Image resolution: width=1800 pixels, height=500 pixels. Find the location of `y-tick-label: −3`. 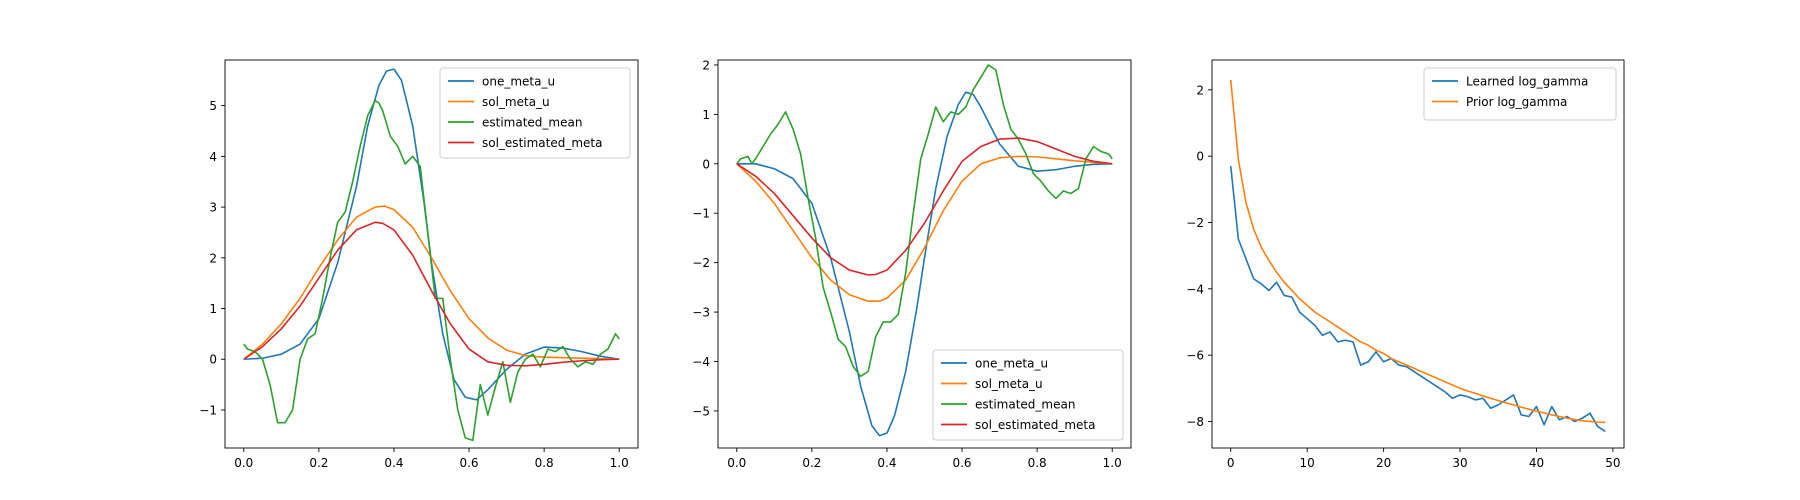

y-tick-label: −3 is located at coordinates (701, 313).